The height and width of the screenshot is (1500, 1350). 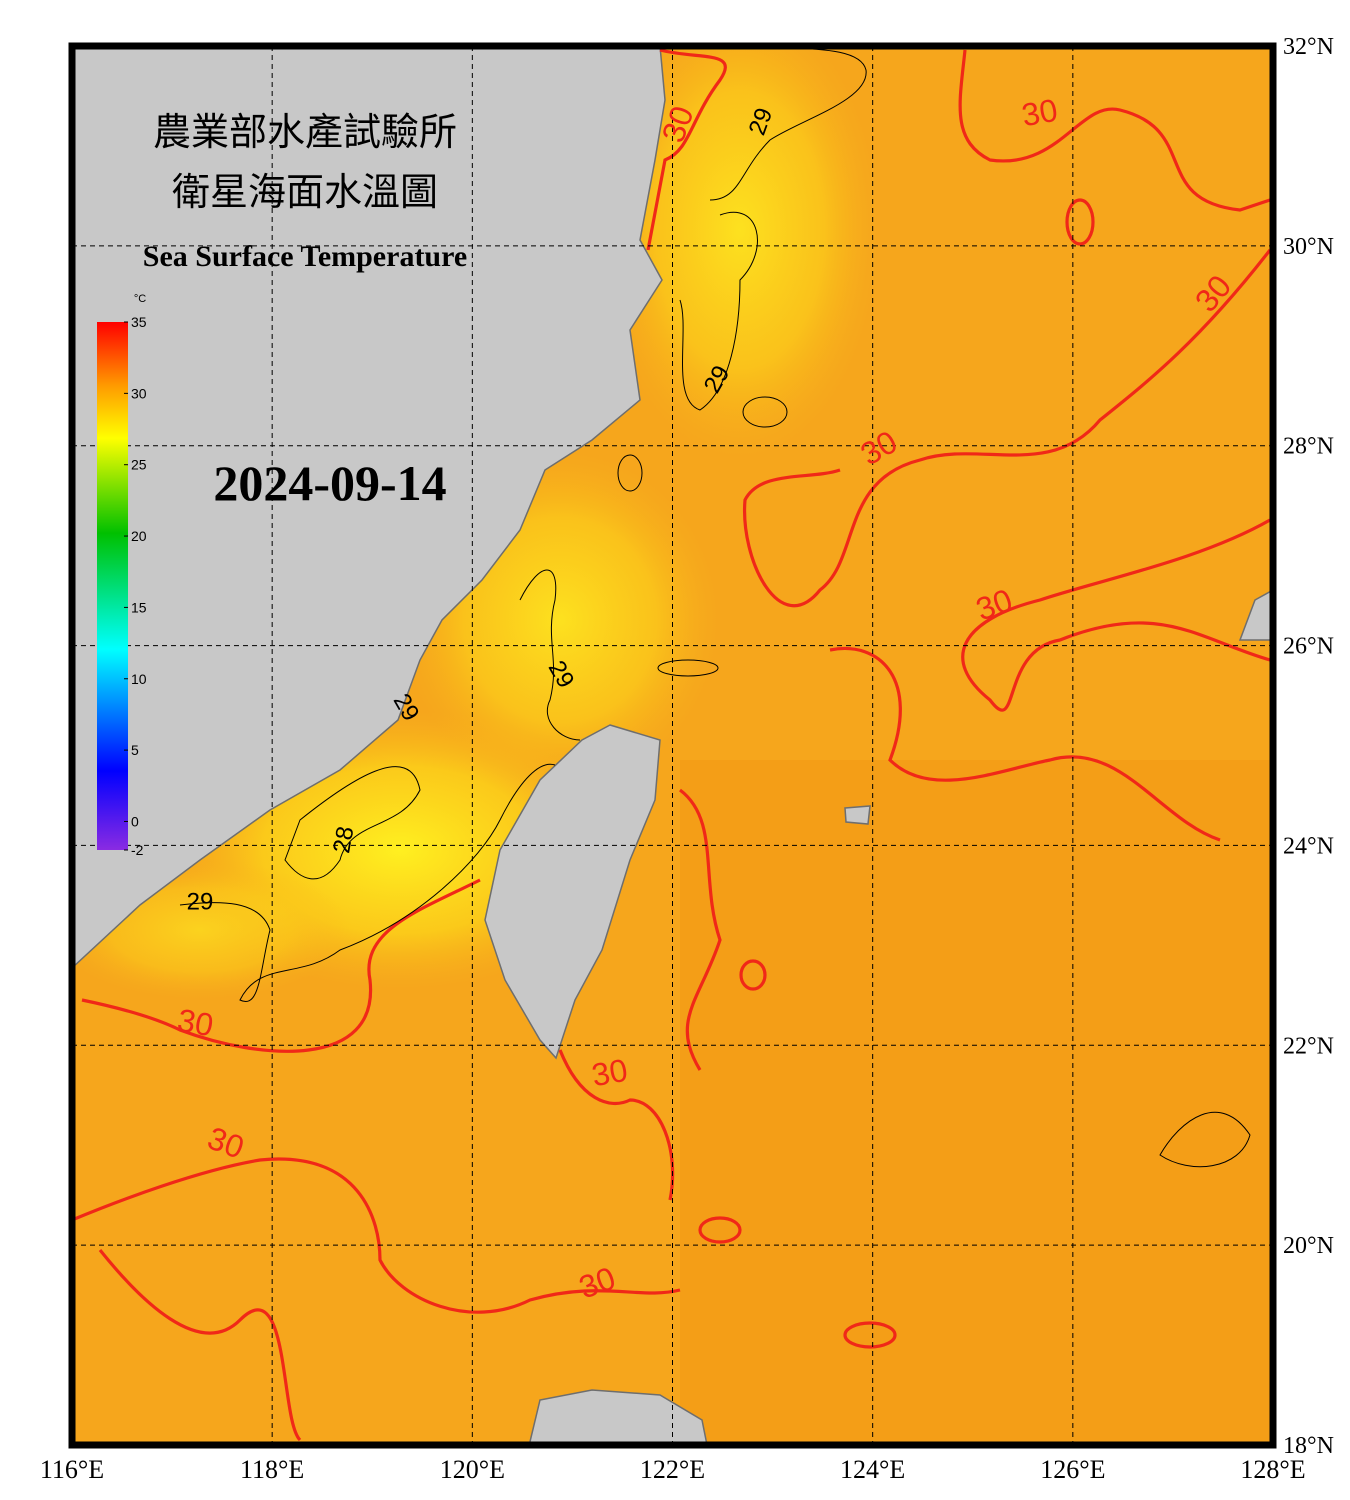 What do you see at coordinates (72, 1469) in the screenshot?
I see `lon-label: 116°E` at bounding box center [72, 1469].